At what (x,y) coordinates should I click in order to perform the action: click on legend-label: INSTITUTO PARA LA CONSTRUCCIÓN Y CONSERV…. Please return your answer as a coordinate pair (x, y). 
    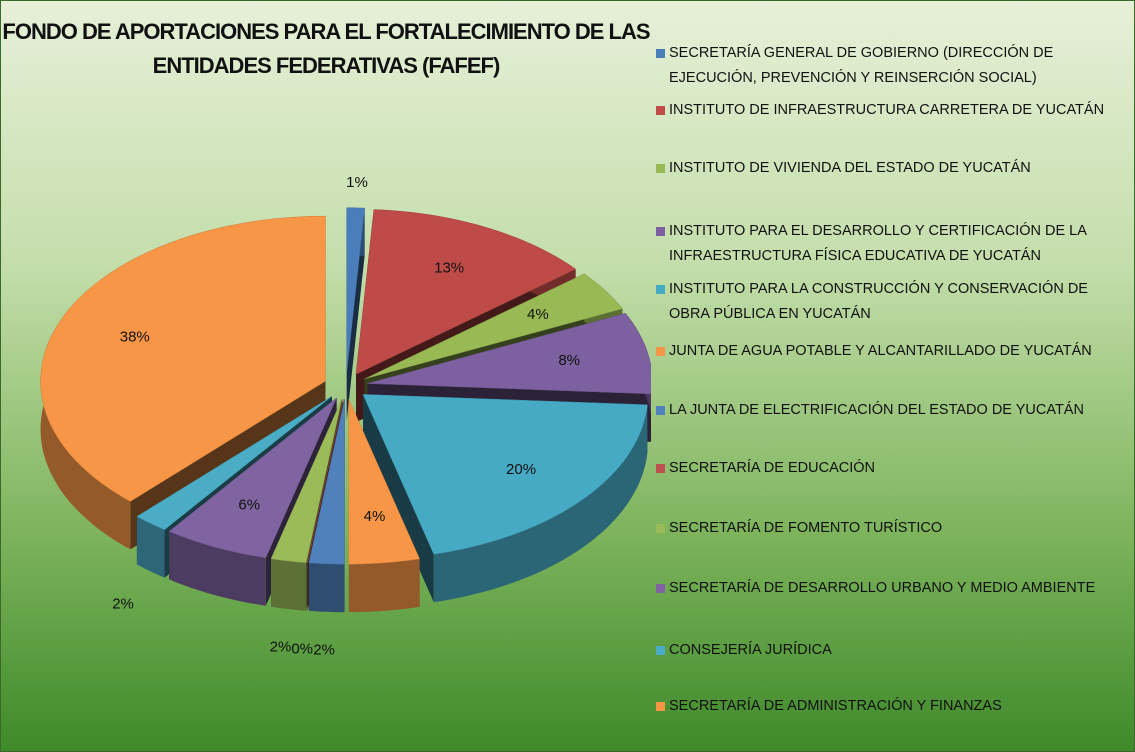
    Looking at the image, I should click on (878, 301).